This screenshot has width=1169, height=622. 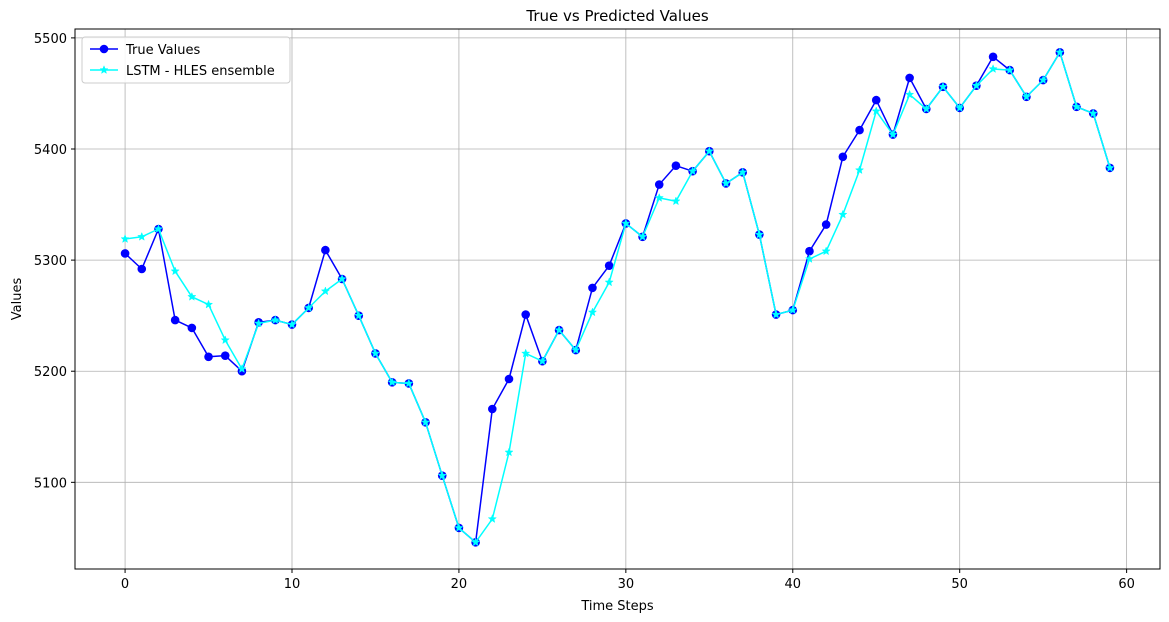 What do you see at coordinates (616, 16) in the screenshot?
I see `chart-title: True vs Predicted Values` at bounding box center [616, 16].